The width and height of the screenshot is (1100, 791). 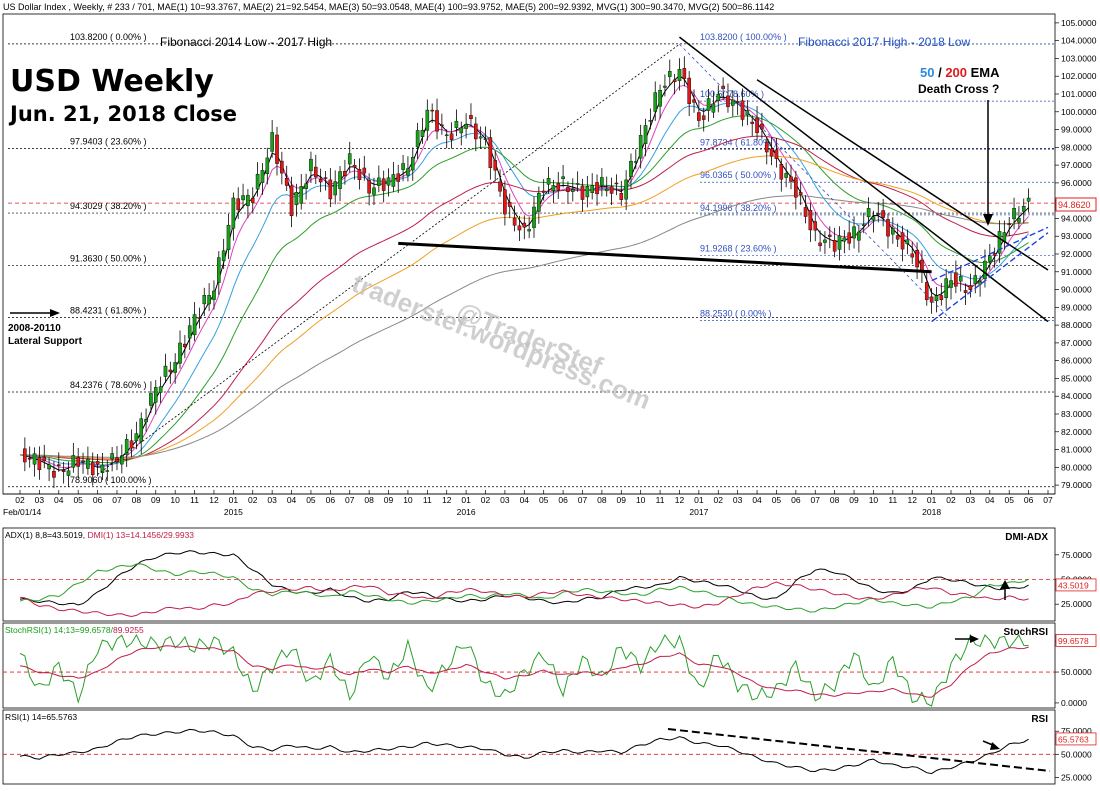 I want to click on fib-right-level-label: 88.2530 ( 0.00% ), so click(x=736, y=314).